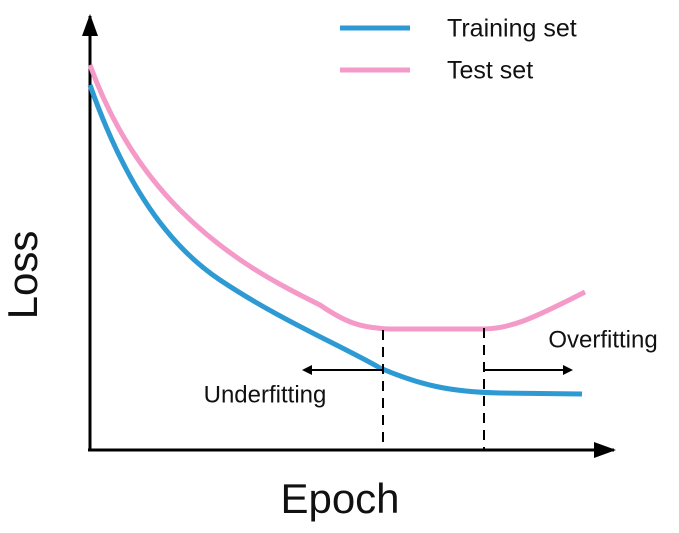 This screenshot has width=679, height=533. What do you see at coordinates (339, 498) in the screenshot?
I see `x-axis-label: Epoch` at bounding box center [339, 498].